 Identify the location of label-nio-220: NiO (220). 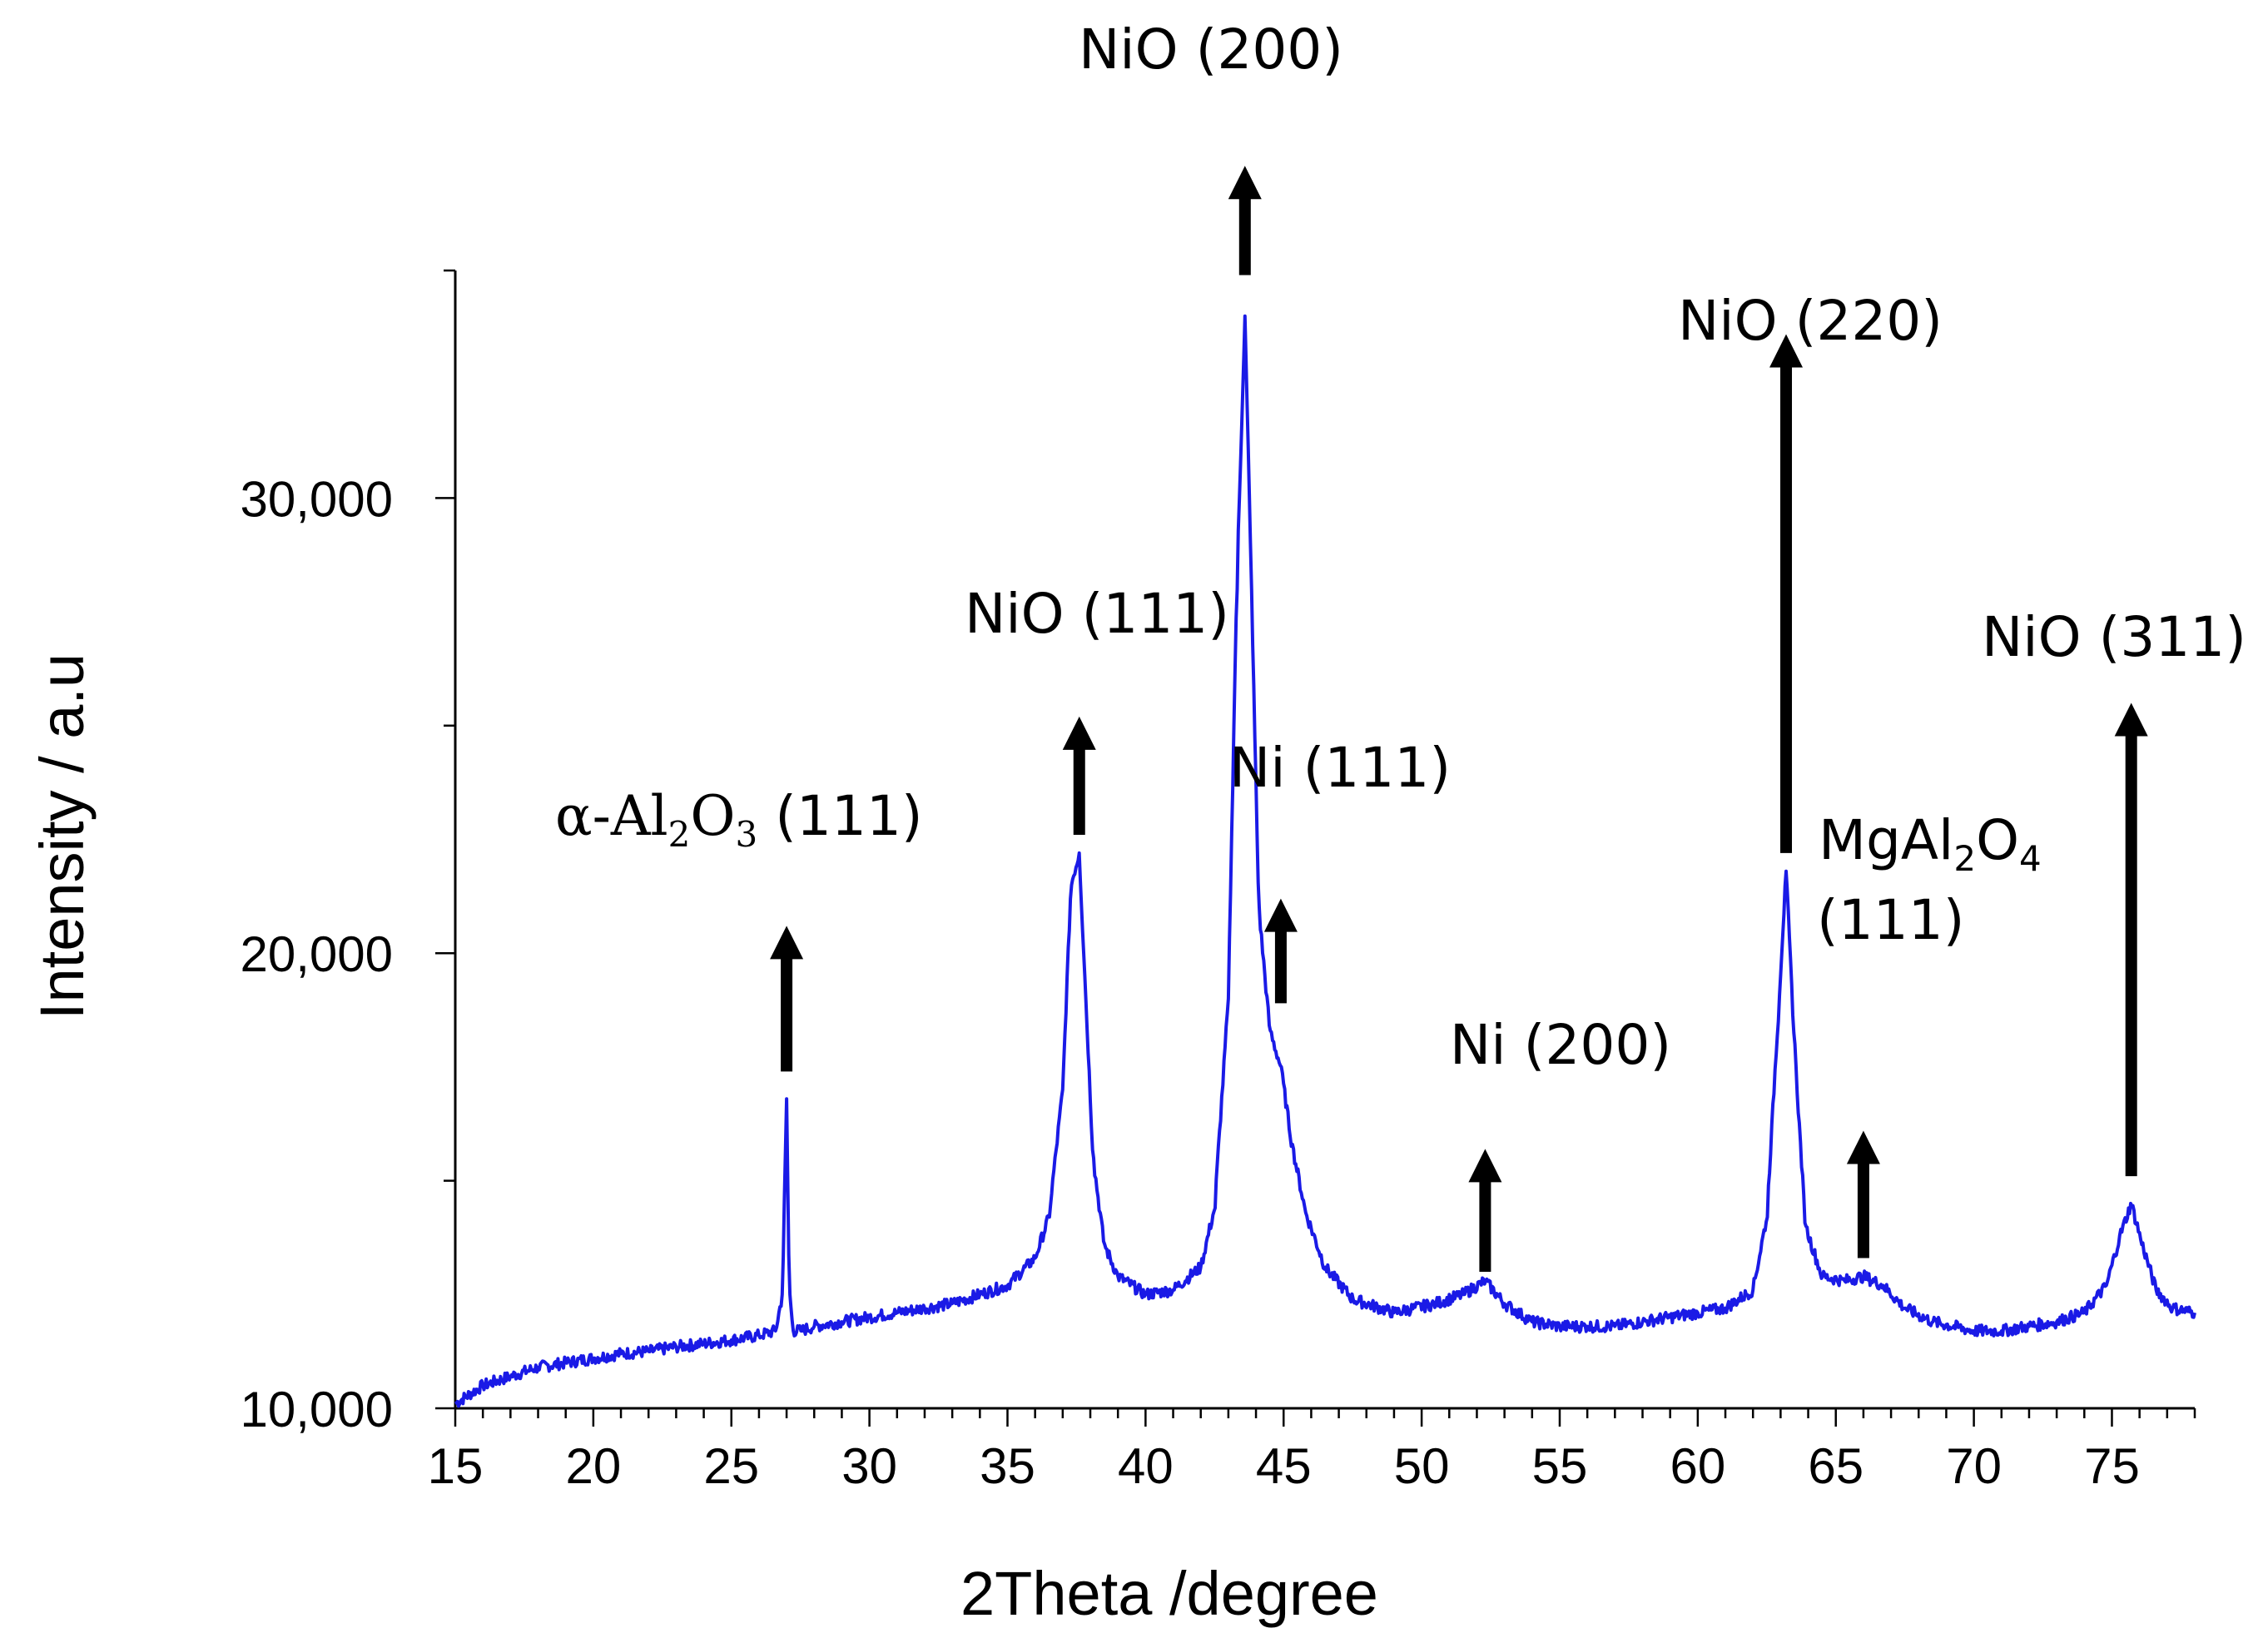
(1810, 321).